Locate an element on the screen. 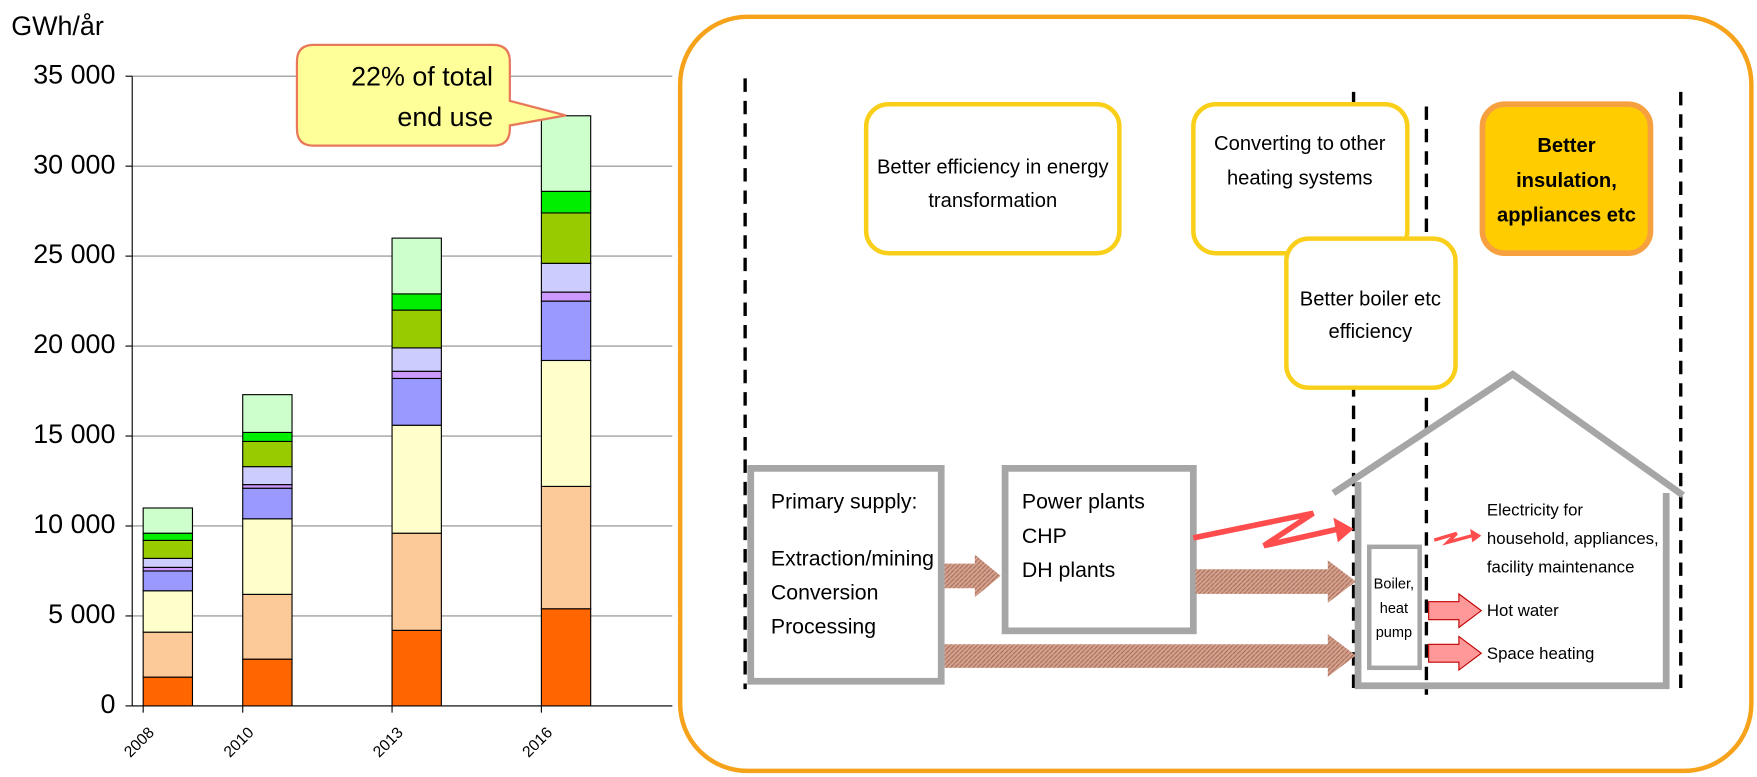 The width and height of the screenshot is (1757, 777). box-label: insulation, is located at coordinates (1566, 181).